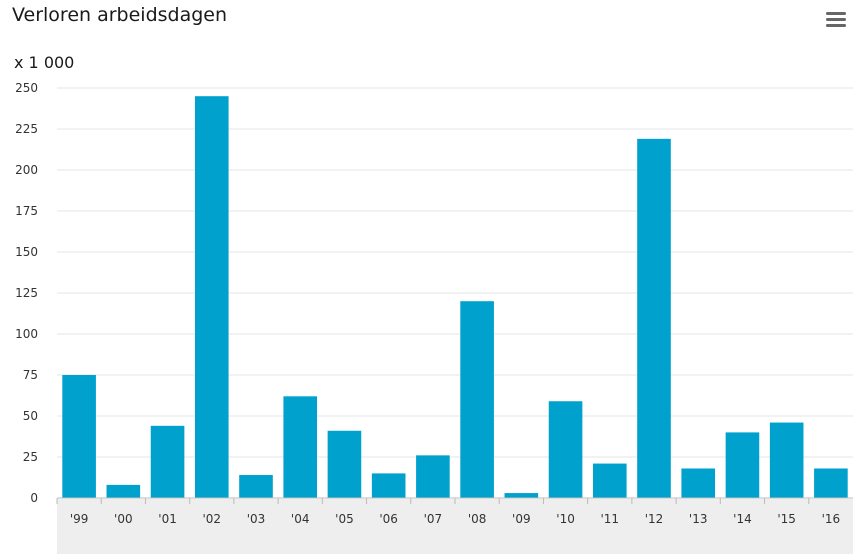 The width and height of the screenshot is (858, 554). What do you see at coordinates (565, 519) in the screenshot?
I see `x-tick-label: '10` at bounding box center [565, 519].